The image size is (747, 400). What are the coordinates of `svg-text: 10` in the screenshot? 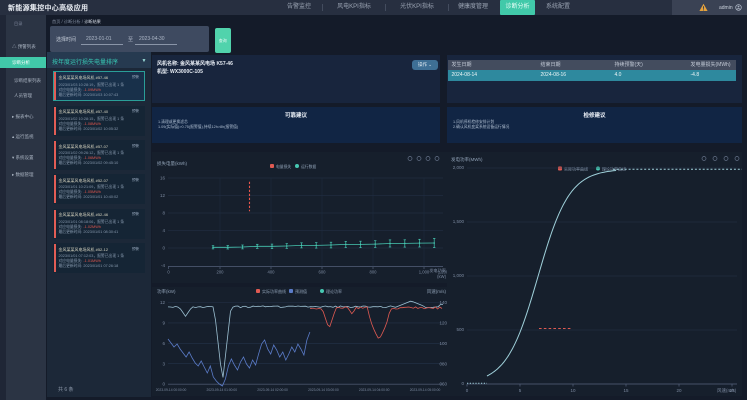 It's located at (573, 390).